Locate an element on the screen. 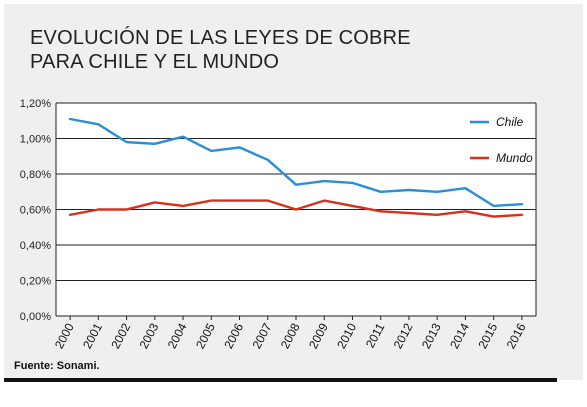 The image size is (587, 407). x-tick-label: 2015 is located at coordinates (487, 336).